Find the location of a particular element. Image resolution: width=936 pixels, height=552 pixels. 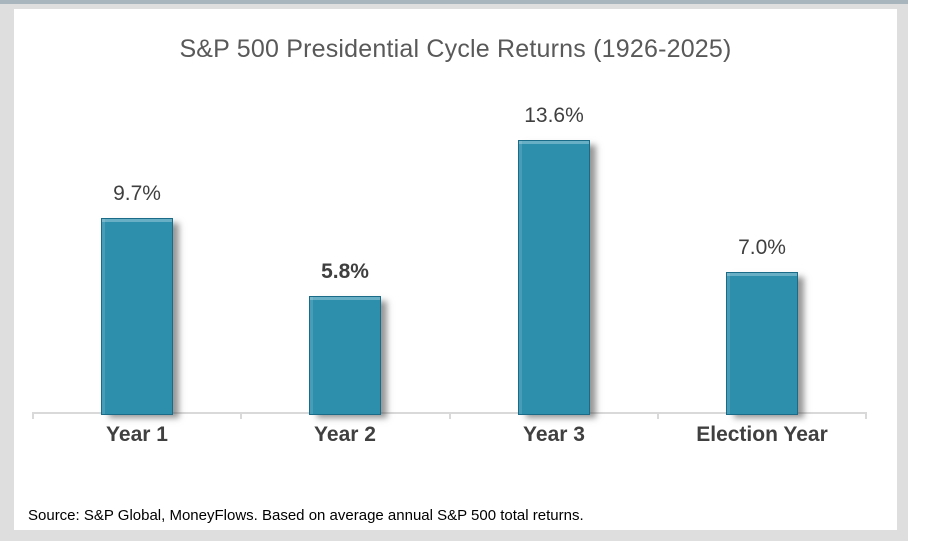

bar-value-label: 13.6% is located at coordinates (554, 115).